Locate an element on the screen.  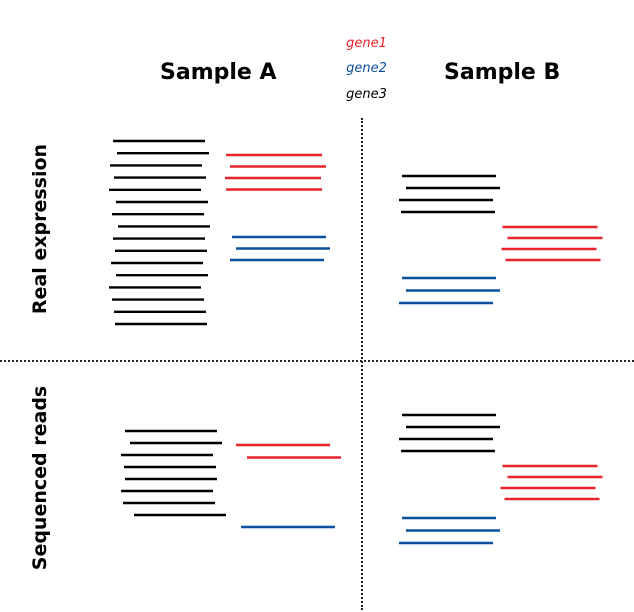
horizontal-divider is located at coordinates (317, 361).